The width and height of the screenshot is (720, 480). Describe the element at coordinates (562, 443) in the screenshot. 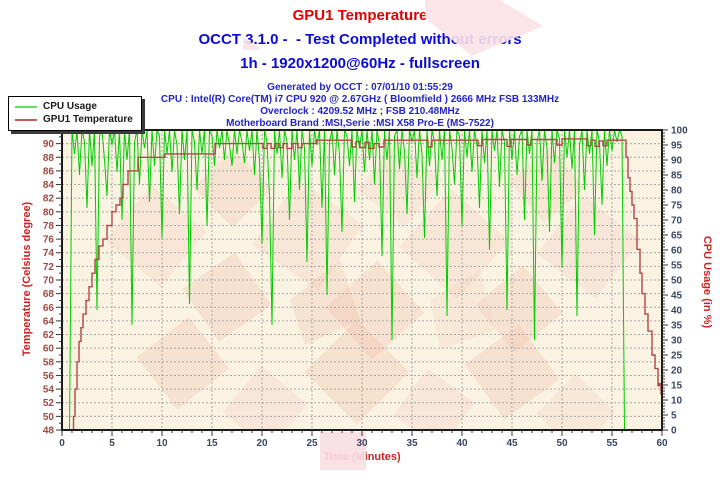

I see `x-tick-label: 50` at that location.